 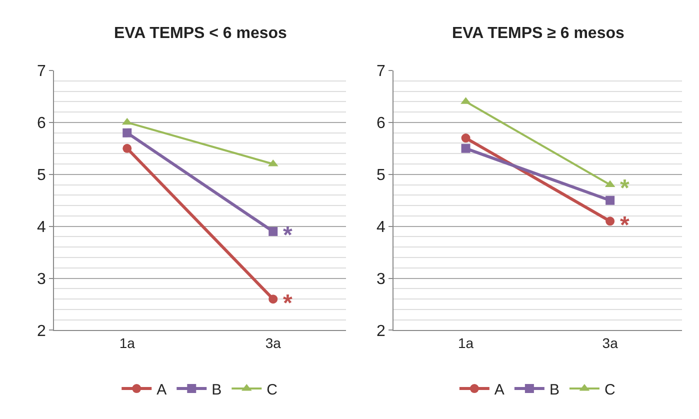 I want to click on chart-title: EVA TEMPS < 6 mesos, so click(x=201, y=33).